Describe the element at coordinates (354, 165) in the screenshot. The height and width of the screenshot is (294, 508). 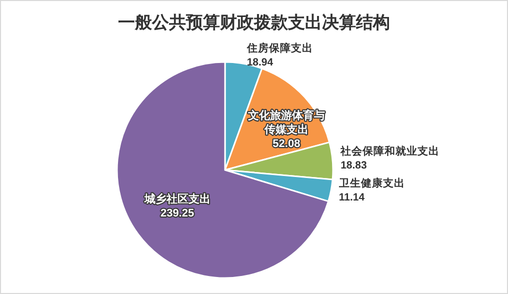
I see `data-label: 18.83` at that location.